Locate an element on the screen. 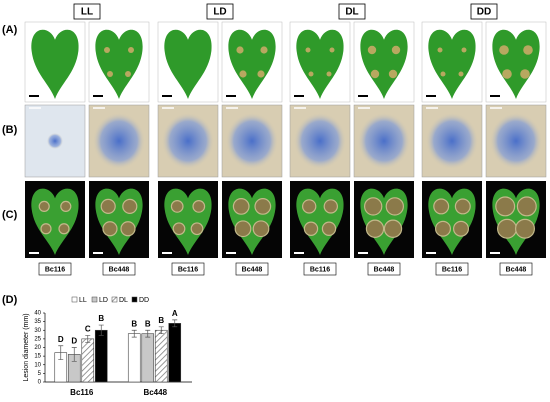 This screenshot has width=550, height=402. column-header: DD is located at coordinates (484, 12).